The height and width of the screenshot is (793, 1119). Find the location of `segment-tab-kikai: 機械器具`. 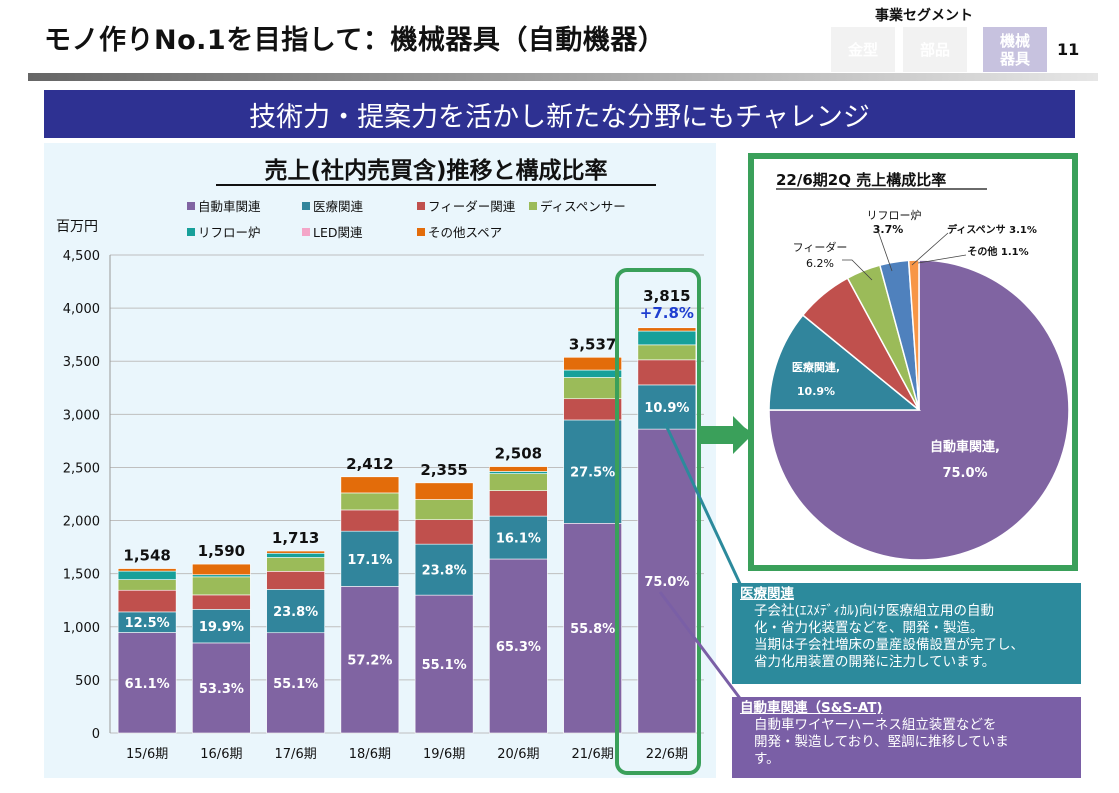

segment-tab-kikai: 機械器具 is located at coordinates (1015, 49).